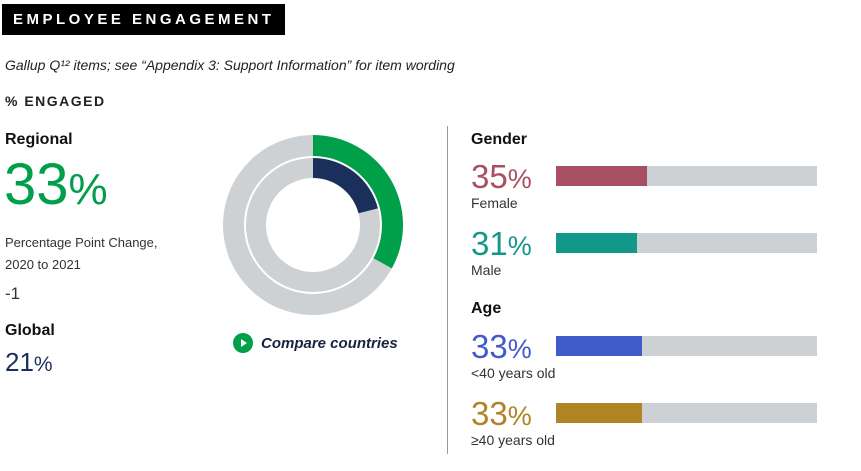 The height and width of the screenshot is (471, 861). I want to click on compare-countries-link: Compare countries, so click(315, 343).